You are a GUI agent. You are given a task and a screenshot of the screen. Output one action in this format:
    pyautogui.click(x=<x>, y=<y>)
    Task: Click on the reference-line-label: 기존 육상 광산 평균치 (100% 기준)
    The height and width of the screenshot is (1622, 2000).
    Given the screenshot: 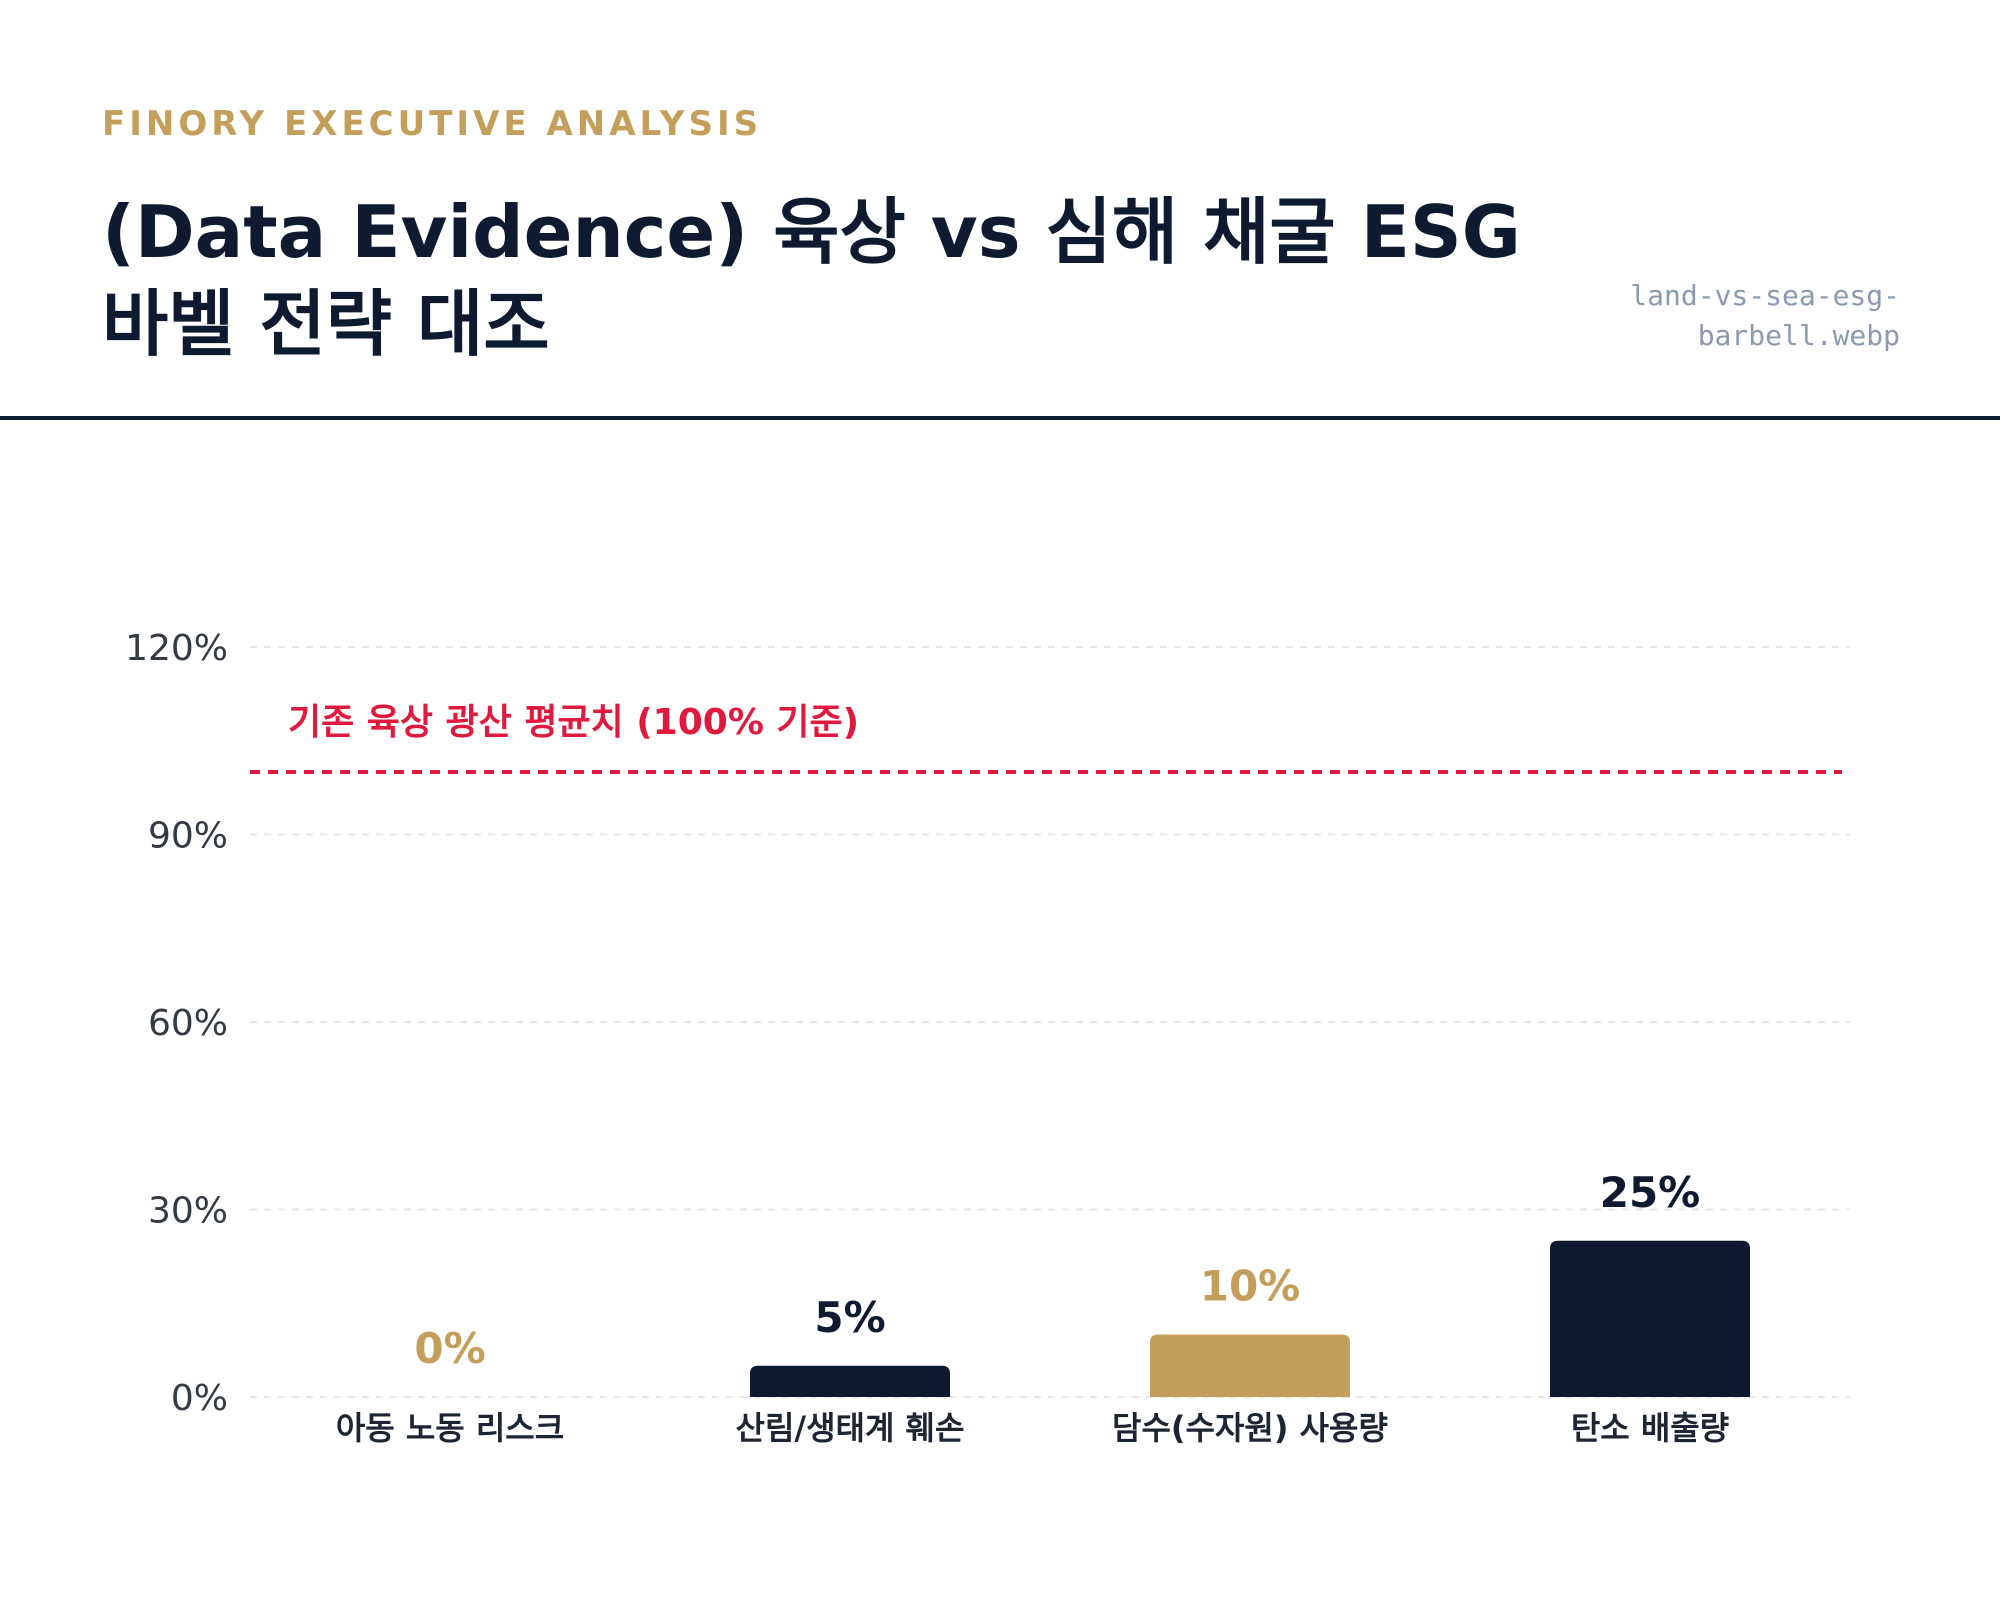 What is the action you would take?
    pyautogui.click(x=573, y=722)
    